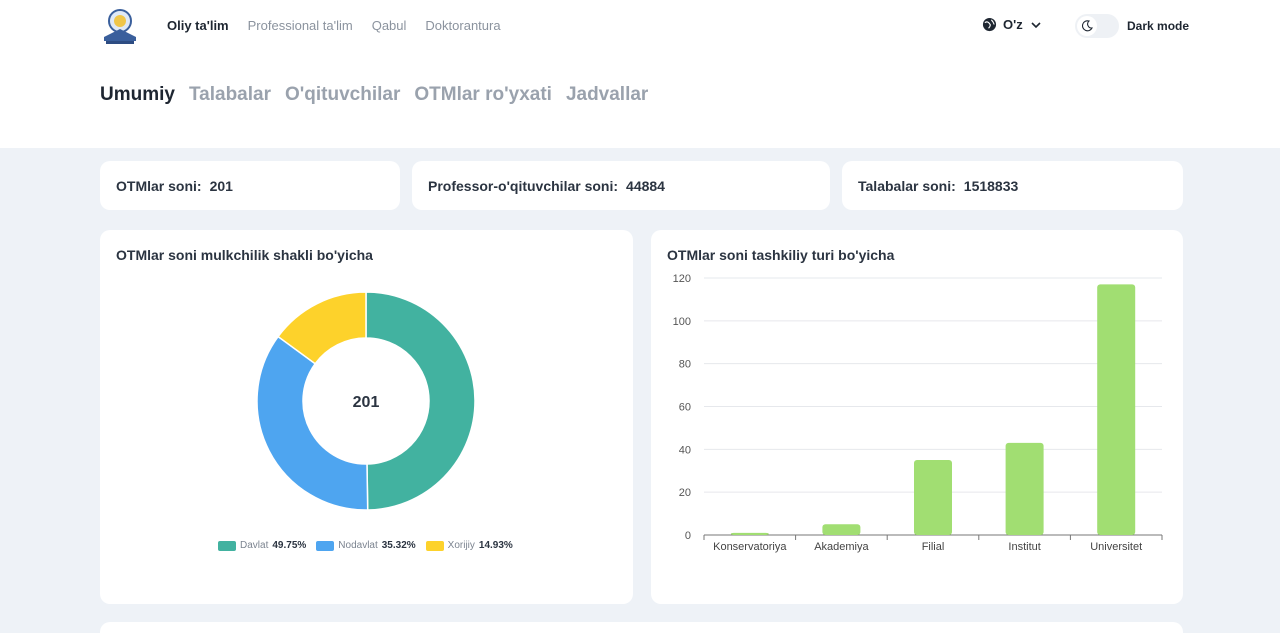 The width and height of the screenshot is (1280, 633). What do you see at coordinates (358, 545) in the screenshot?
I see `legend-label: Nodavlat` at bounding box center [358, 545].